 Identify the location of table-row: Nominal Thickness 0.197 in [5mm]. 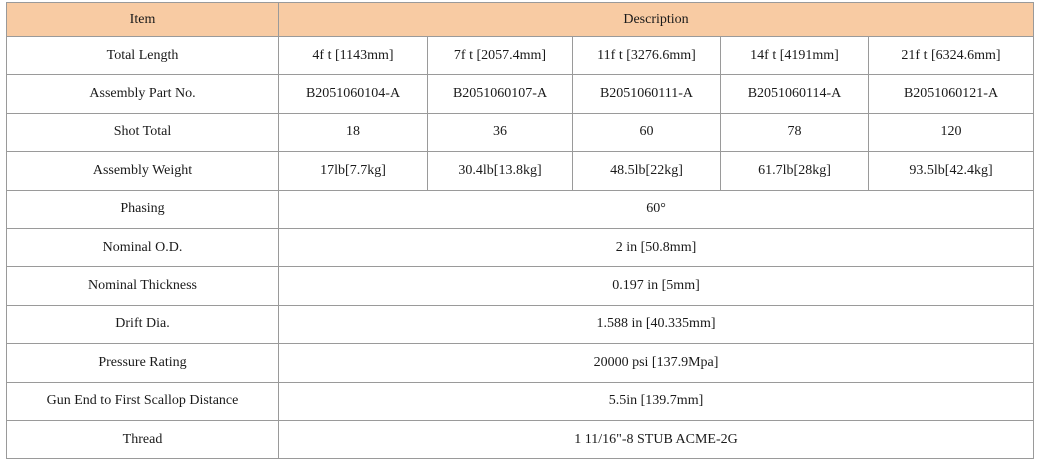
(520, 286).